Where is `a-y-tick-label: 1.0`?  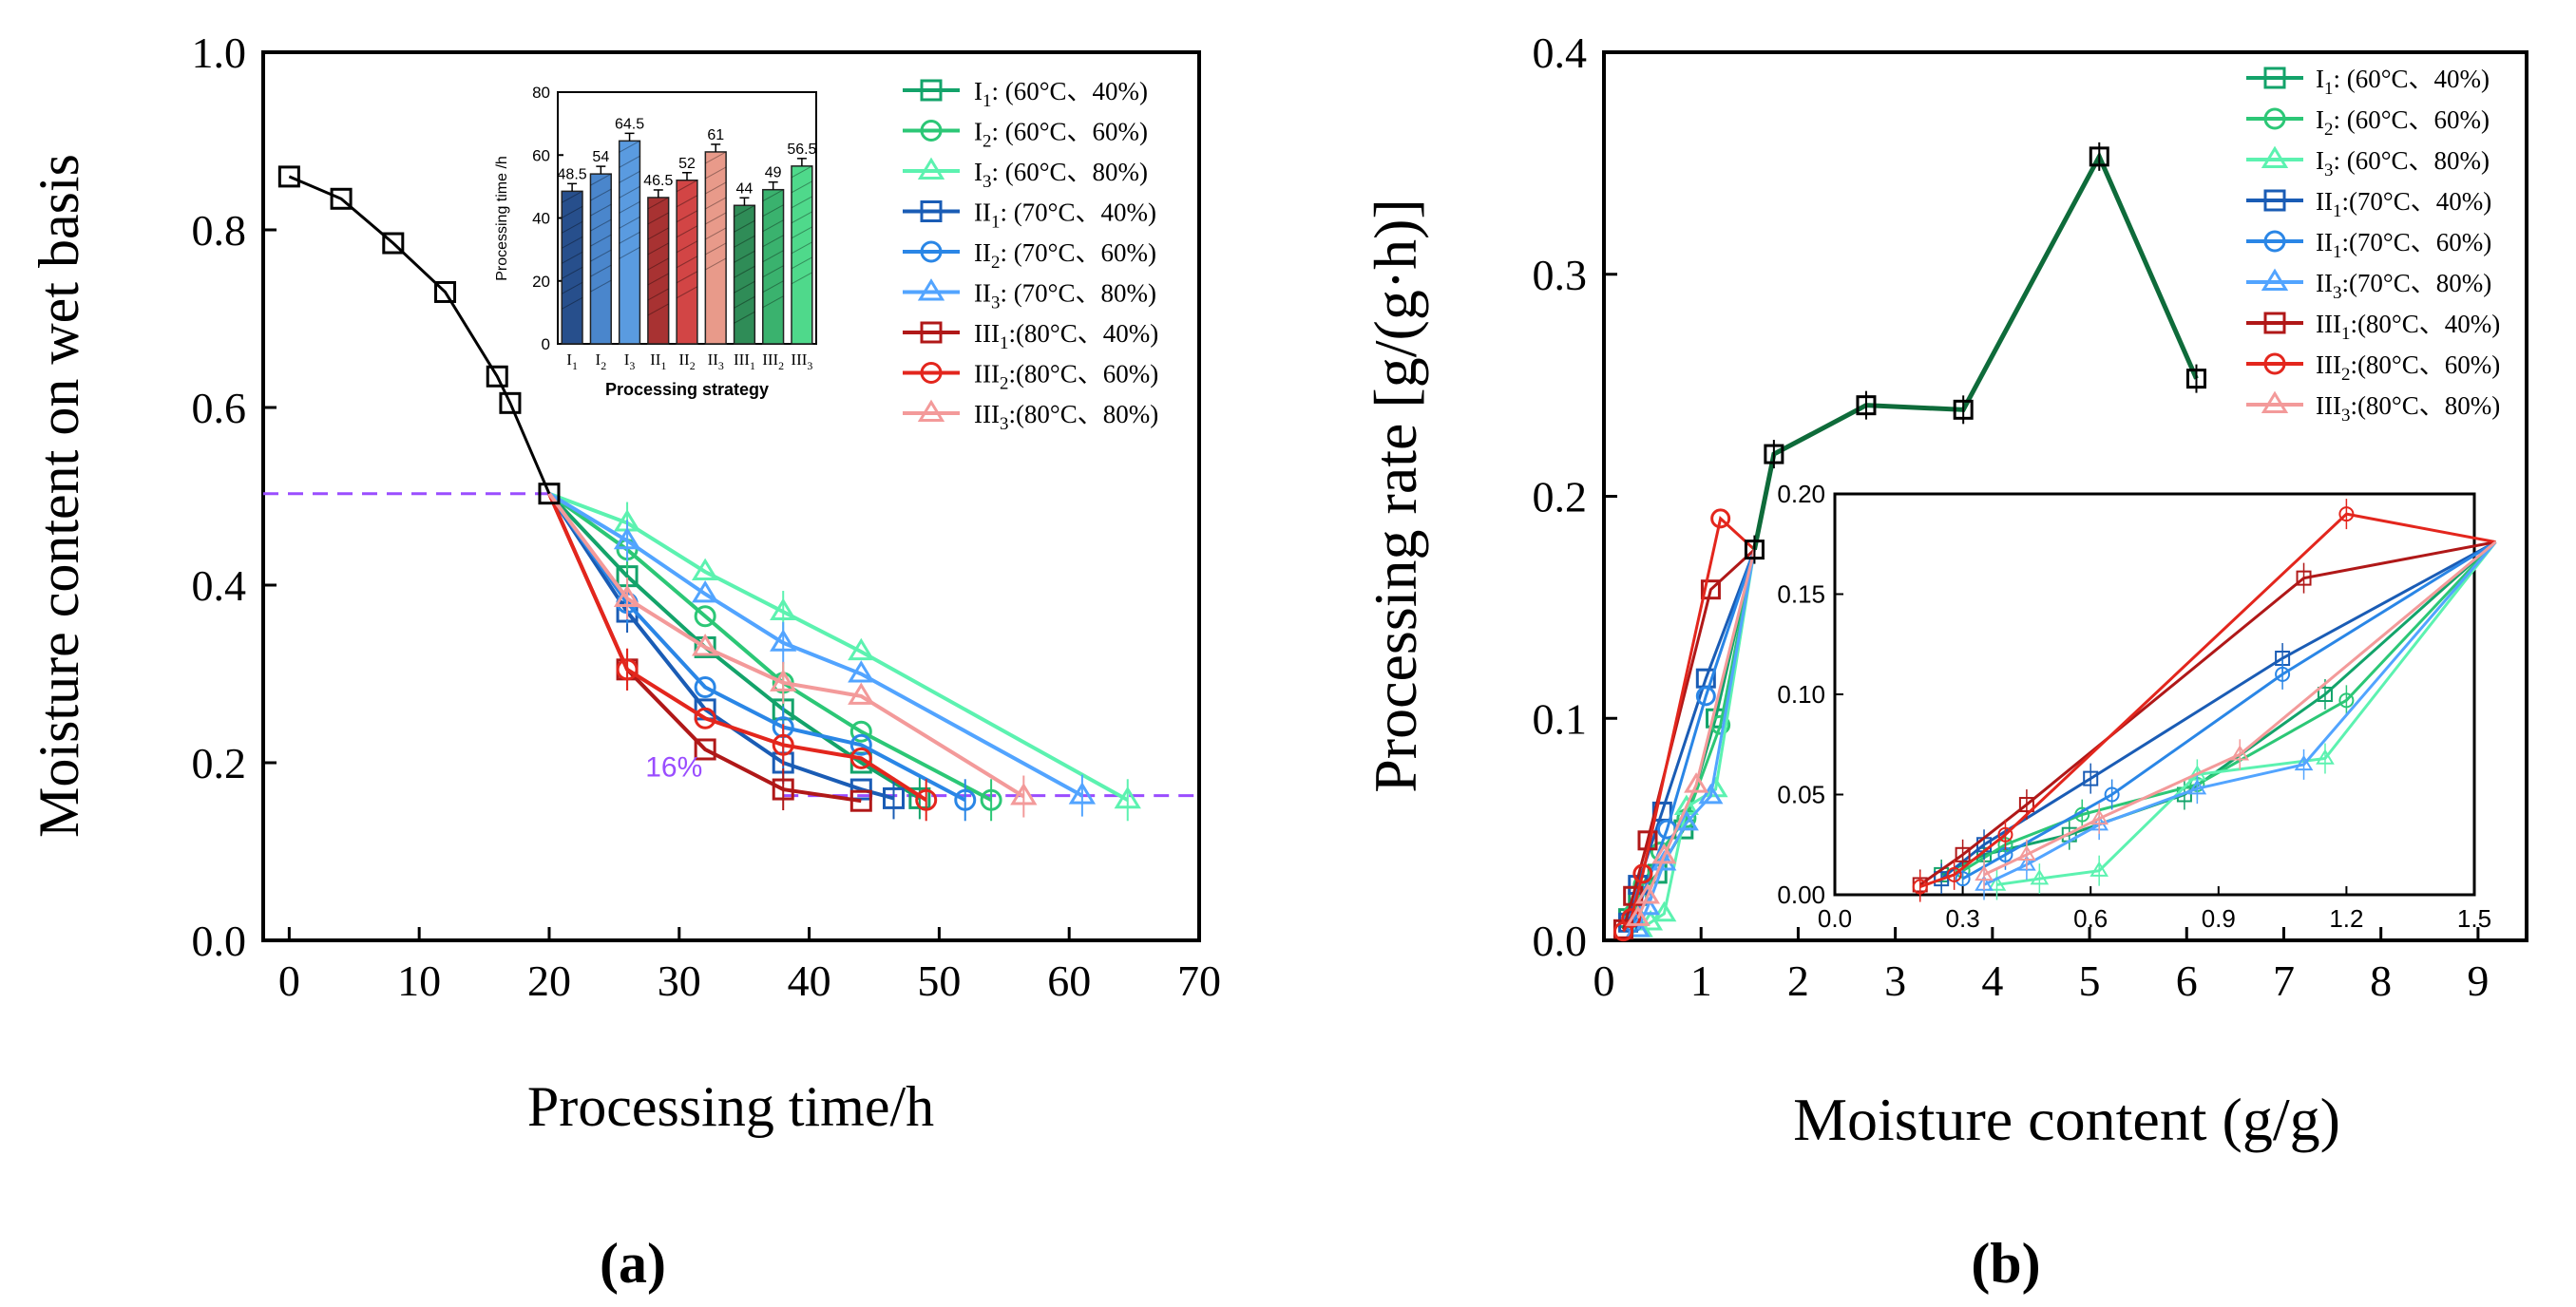
a-y-tick-label: 1.0 is located at coordinates (219, 52).